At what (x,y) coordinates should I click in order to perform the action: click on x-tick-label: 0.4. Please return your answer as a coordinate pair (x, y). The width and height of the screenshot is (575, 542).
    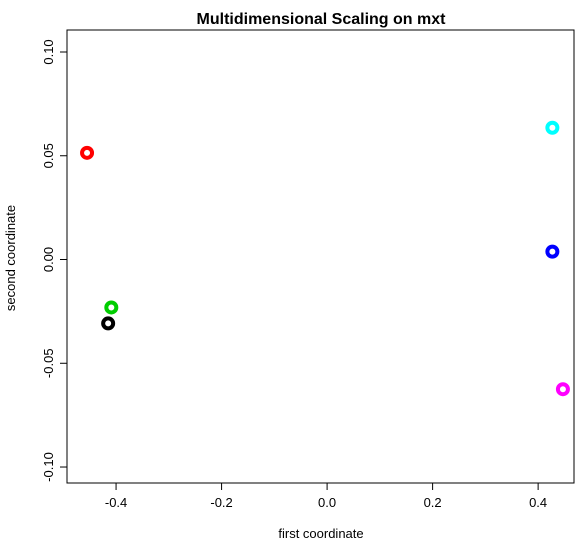
    Looking at the image, I should click on (538, 502).